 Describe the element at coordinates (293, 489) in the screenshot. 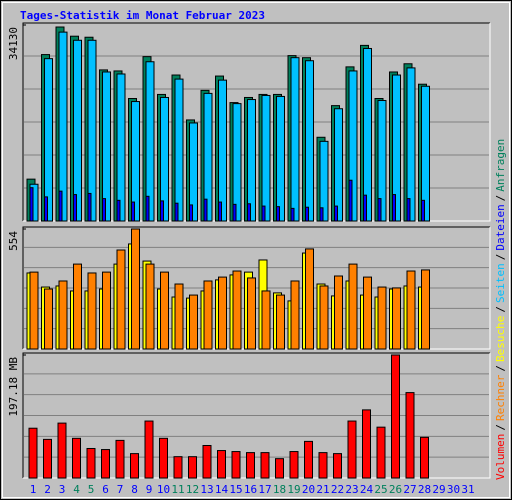

I see `x-tick-label: 19` at that location.